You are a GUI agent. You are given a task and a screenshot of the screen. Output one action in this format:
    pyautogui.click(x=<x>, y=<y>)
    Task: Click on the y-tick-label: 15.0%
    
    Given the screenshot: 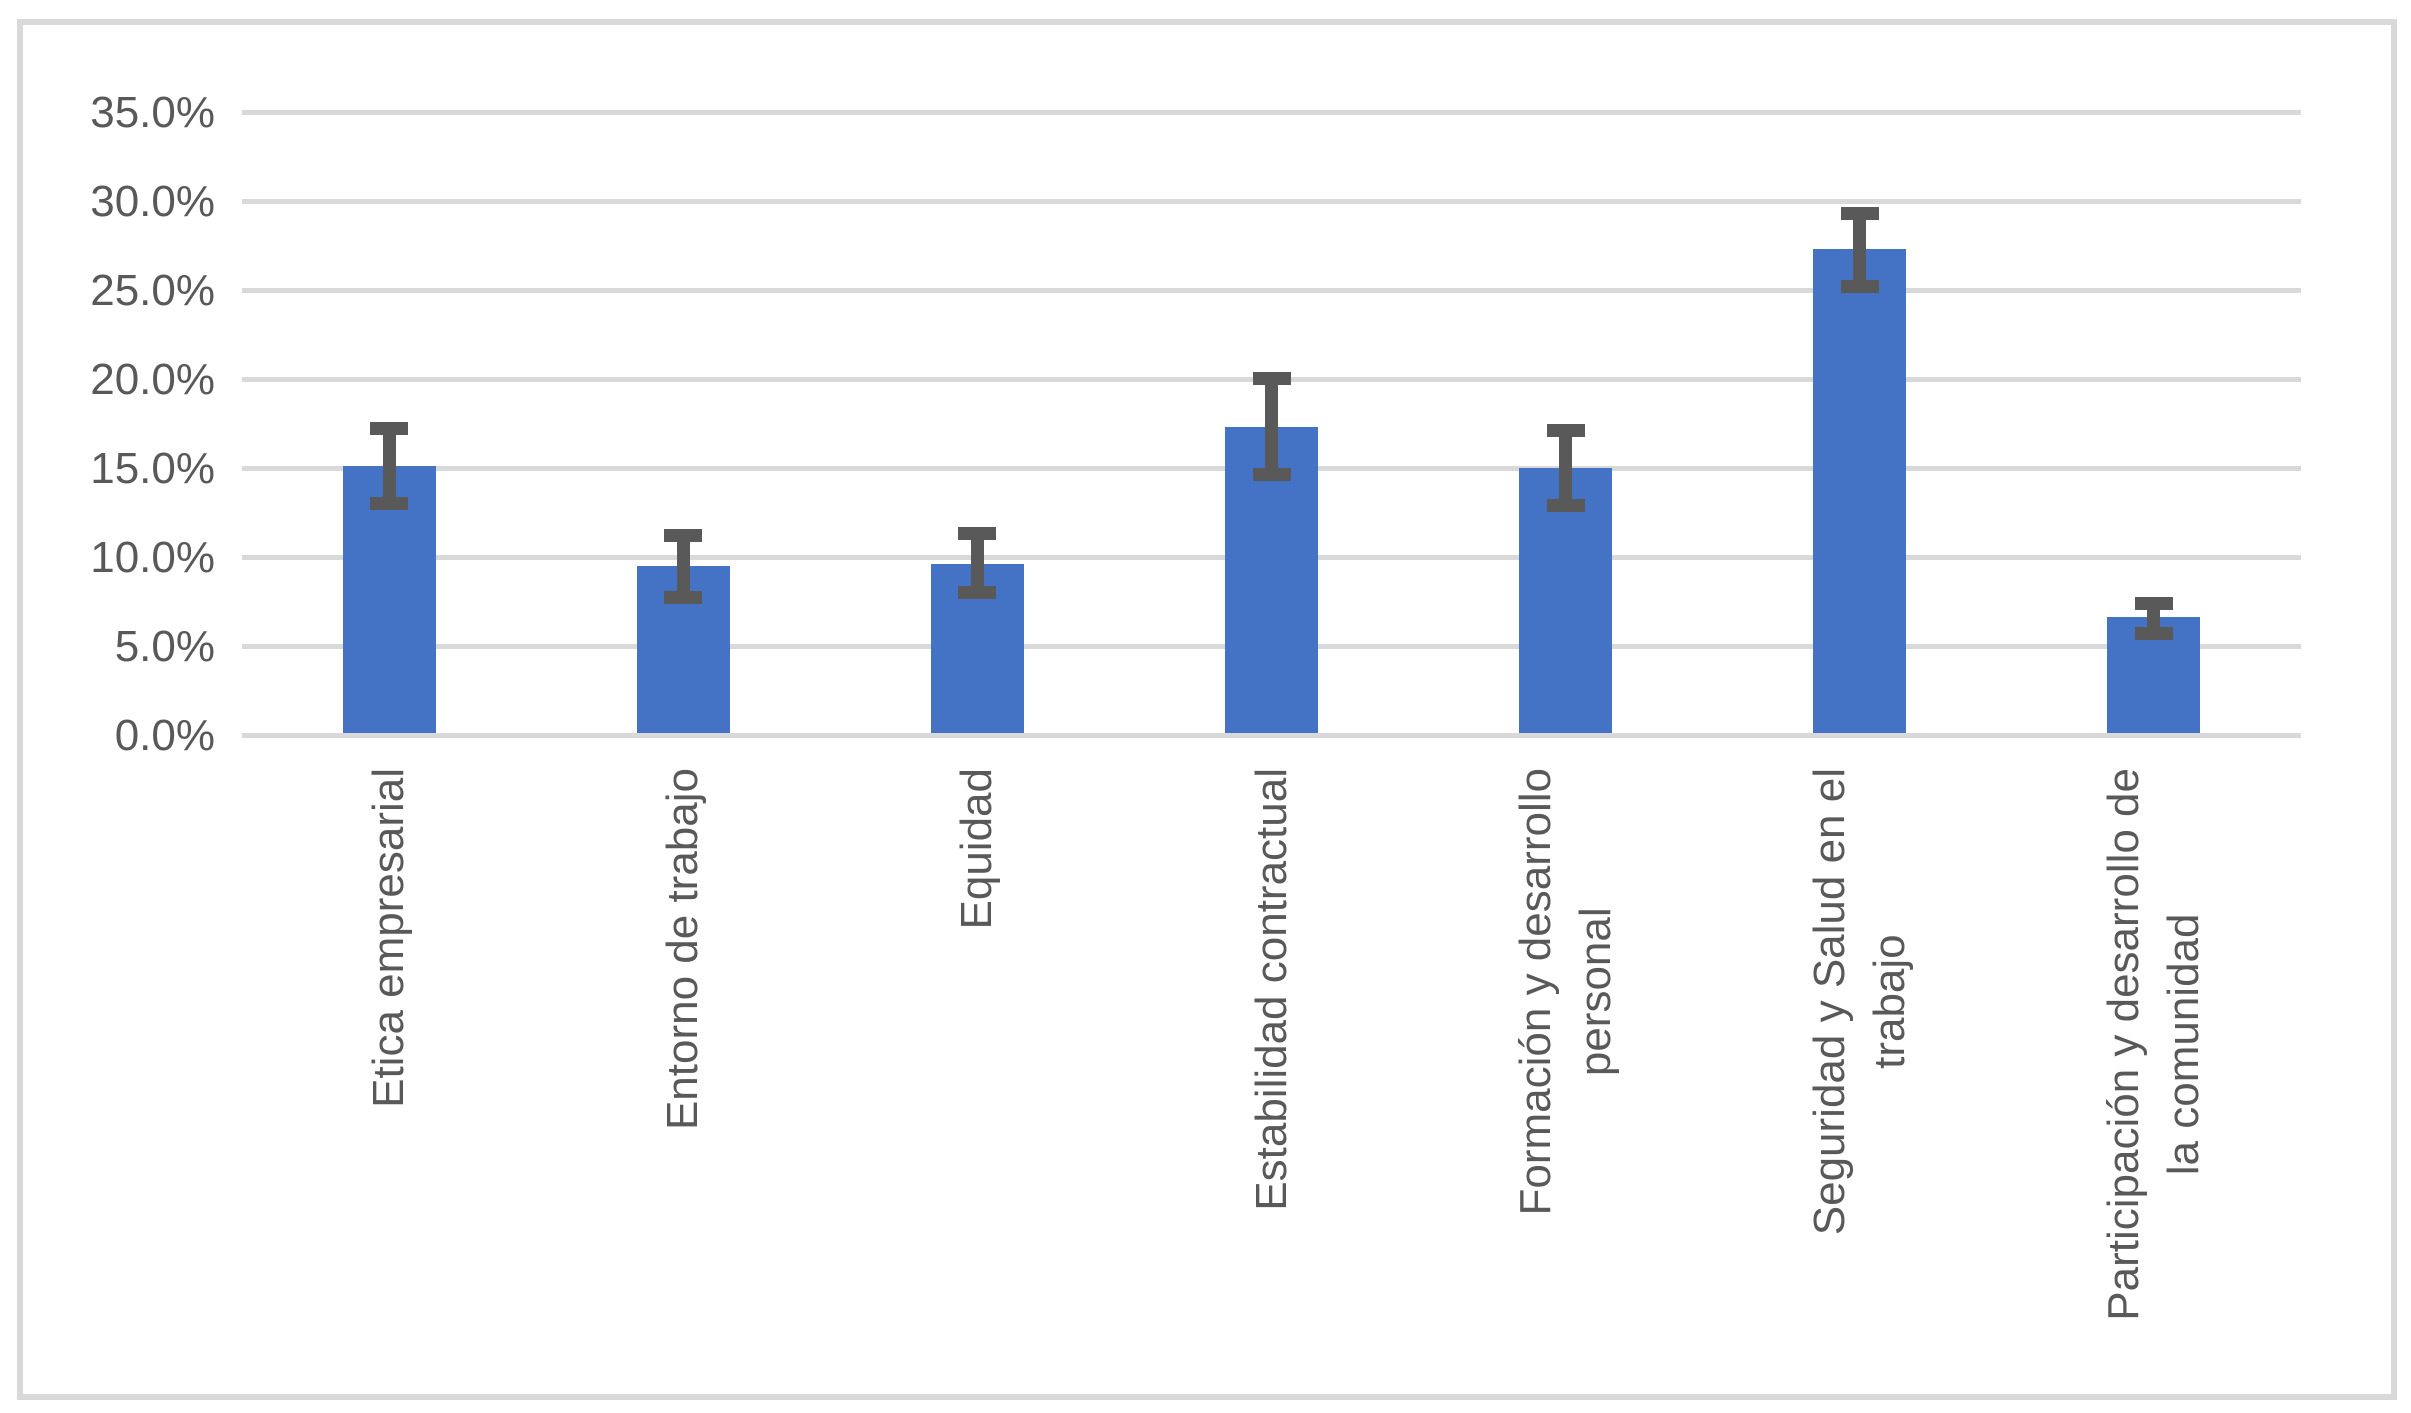 What is the action you would take?
    pyautogui.click(x=152, y=468)
    